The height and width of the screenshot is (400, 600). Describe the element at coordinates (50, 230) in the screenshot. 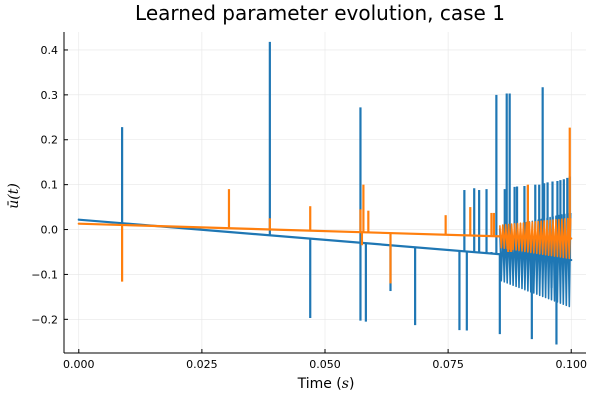

I see `y-tick-label: 0.0` at that location.